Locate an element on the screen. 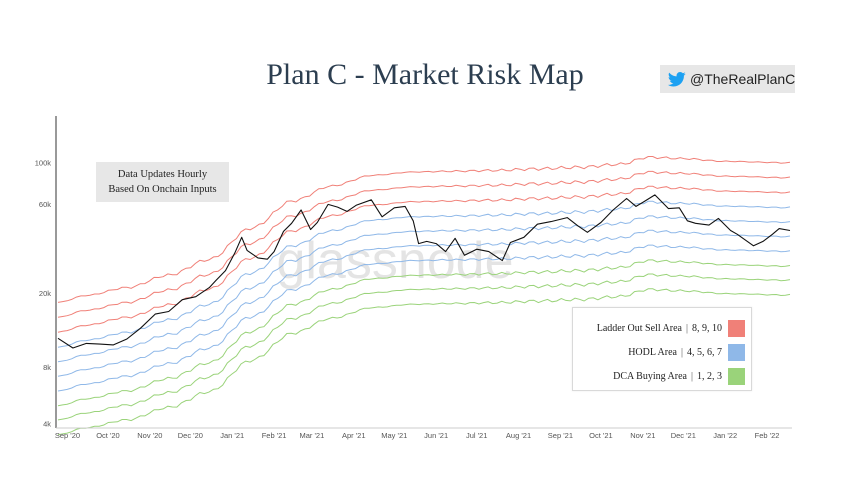 The width and height of the screenshot is (850, 478). y-tick-label: 8k is located at coordinates (47, 367).